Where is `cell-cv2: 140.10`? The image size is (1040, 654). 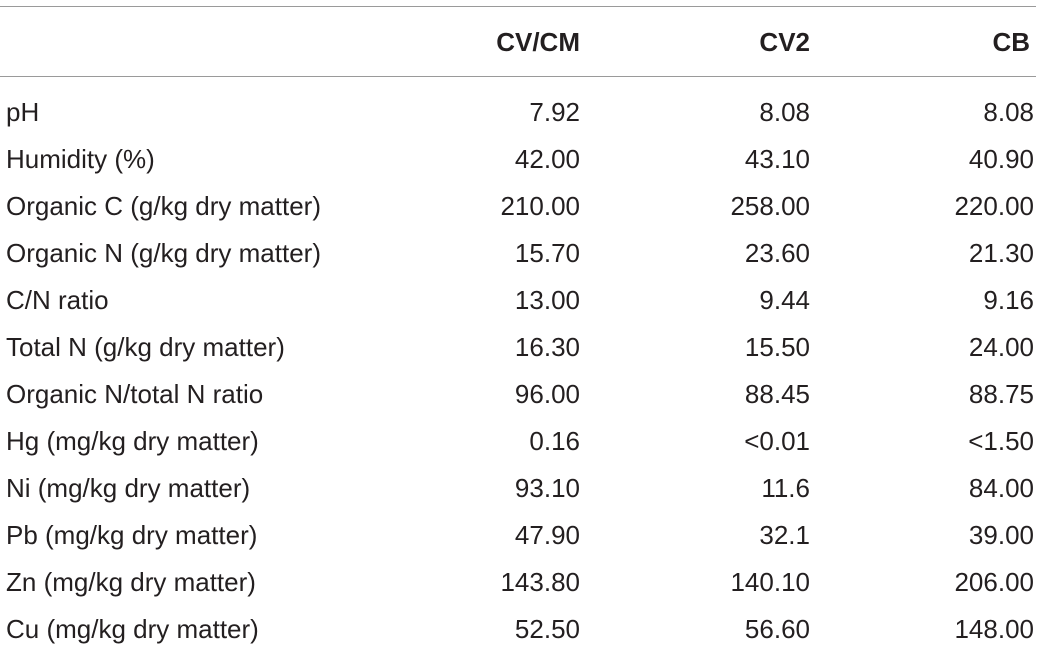
cell-cv2: 140.10 is located at coordinates (770, 582).